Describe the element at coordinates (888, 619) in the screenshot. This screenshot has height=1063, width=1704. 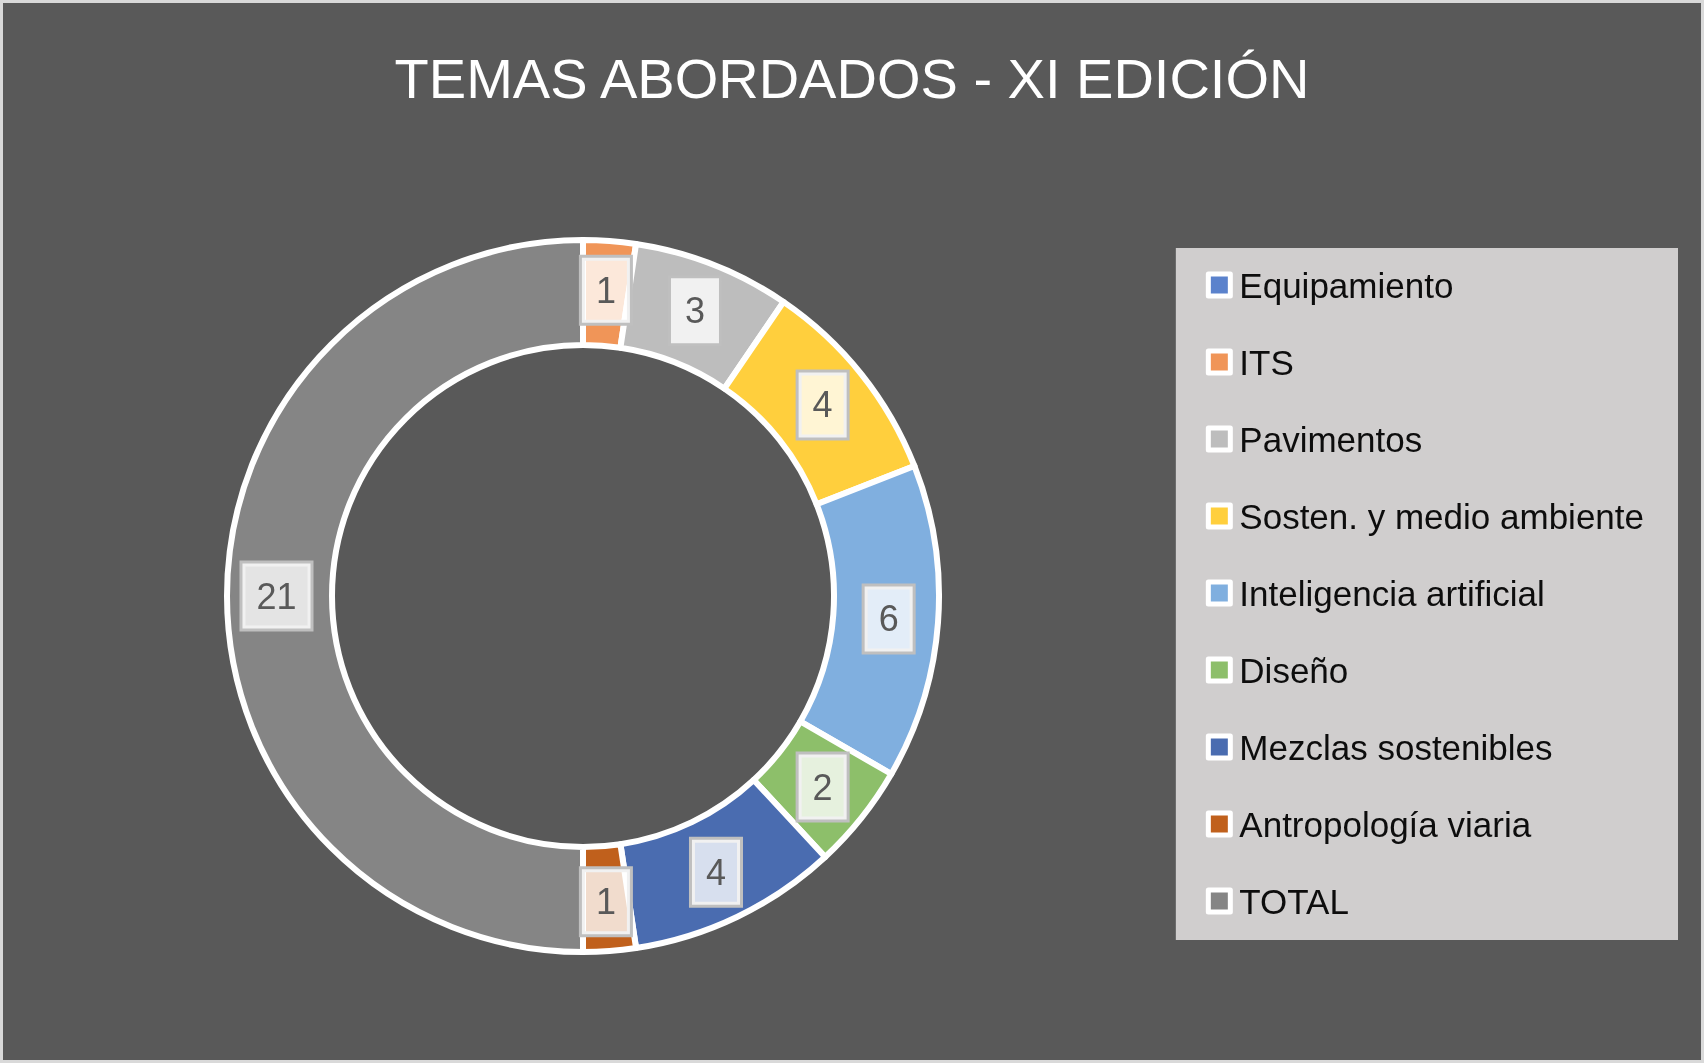
I see `data-label: 6` at that location.